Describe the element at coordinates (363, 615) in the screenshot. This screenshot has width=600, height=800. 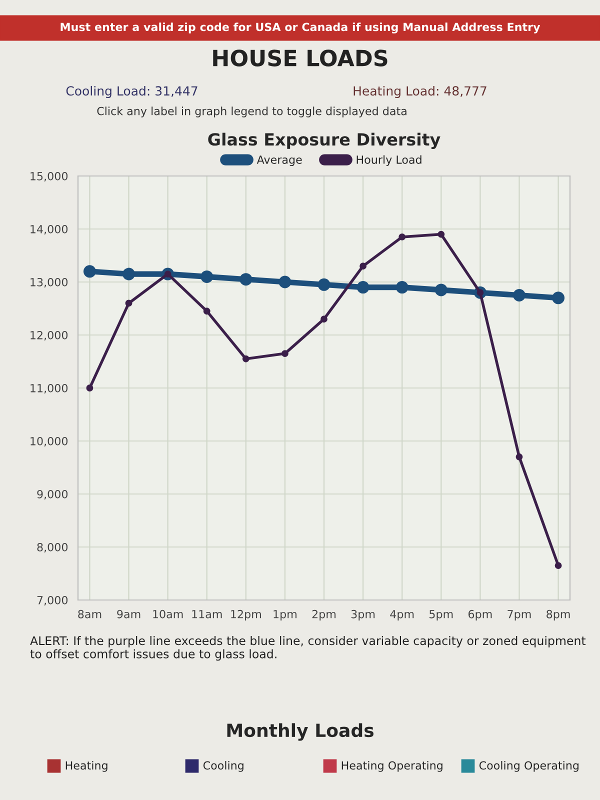
I see `x-tick-label: 3pm` at that location.